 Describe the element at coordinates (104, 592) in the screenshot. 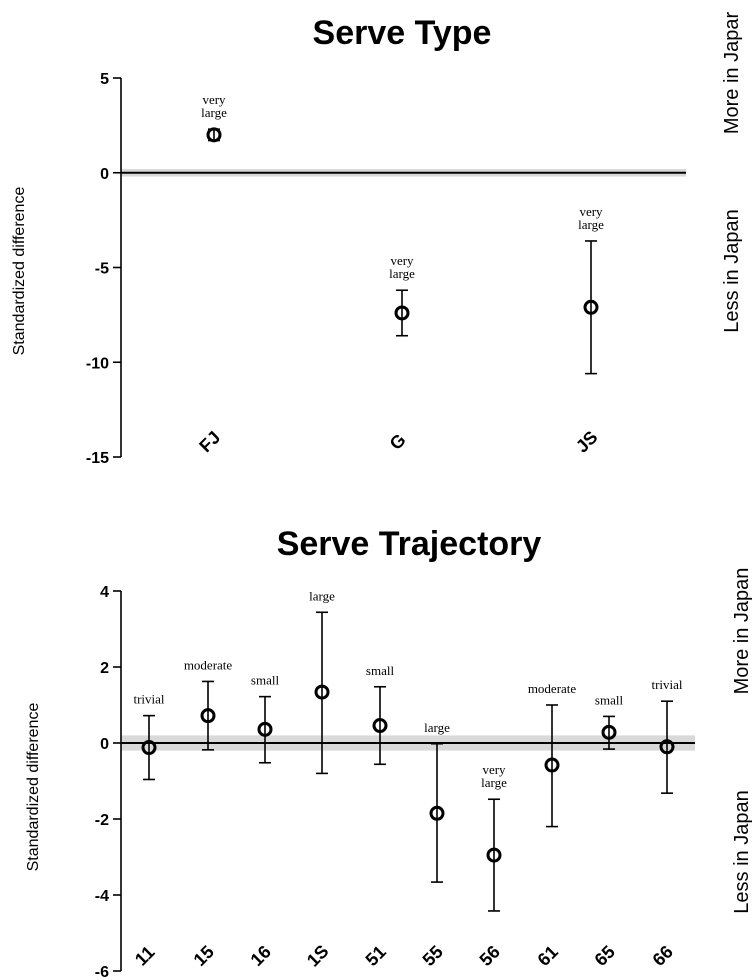

I see `y-tick-label: 4` at that location.